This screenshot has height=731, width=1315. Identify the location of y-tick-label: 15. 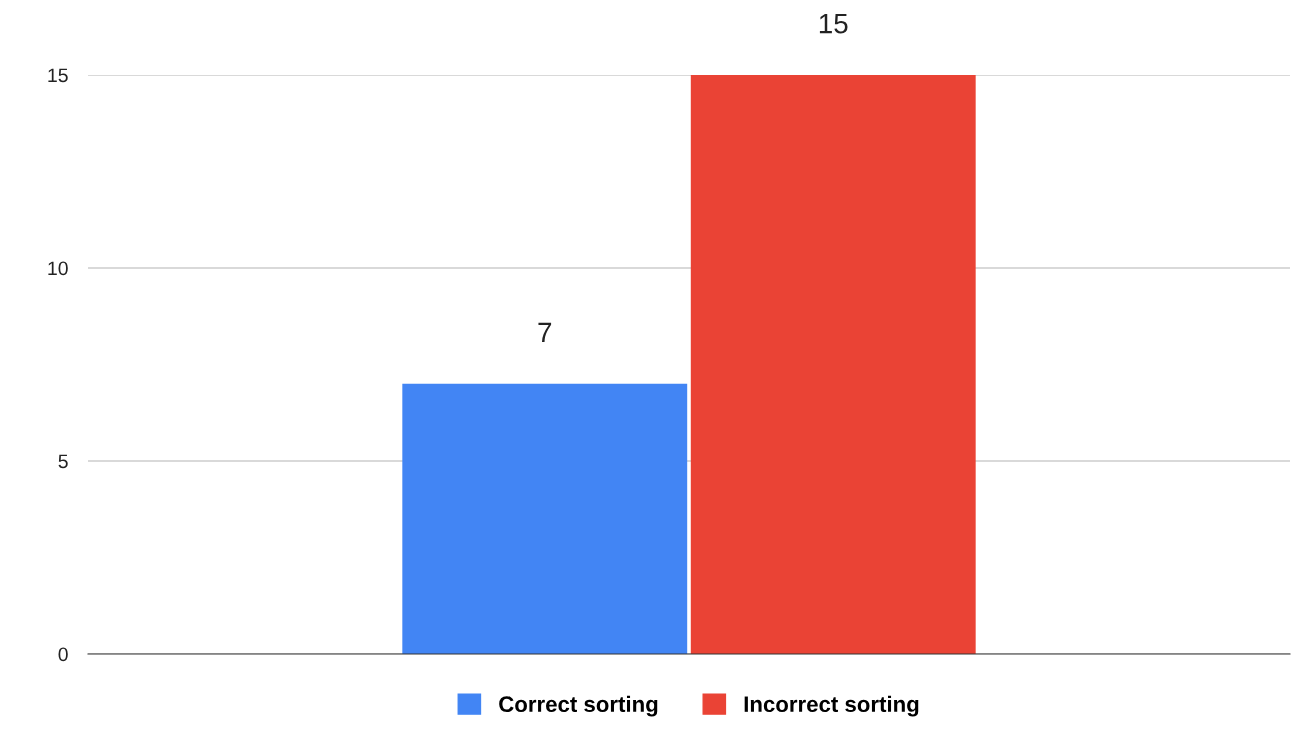
(58, 75).